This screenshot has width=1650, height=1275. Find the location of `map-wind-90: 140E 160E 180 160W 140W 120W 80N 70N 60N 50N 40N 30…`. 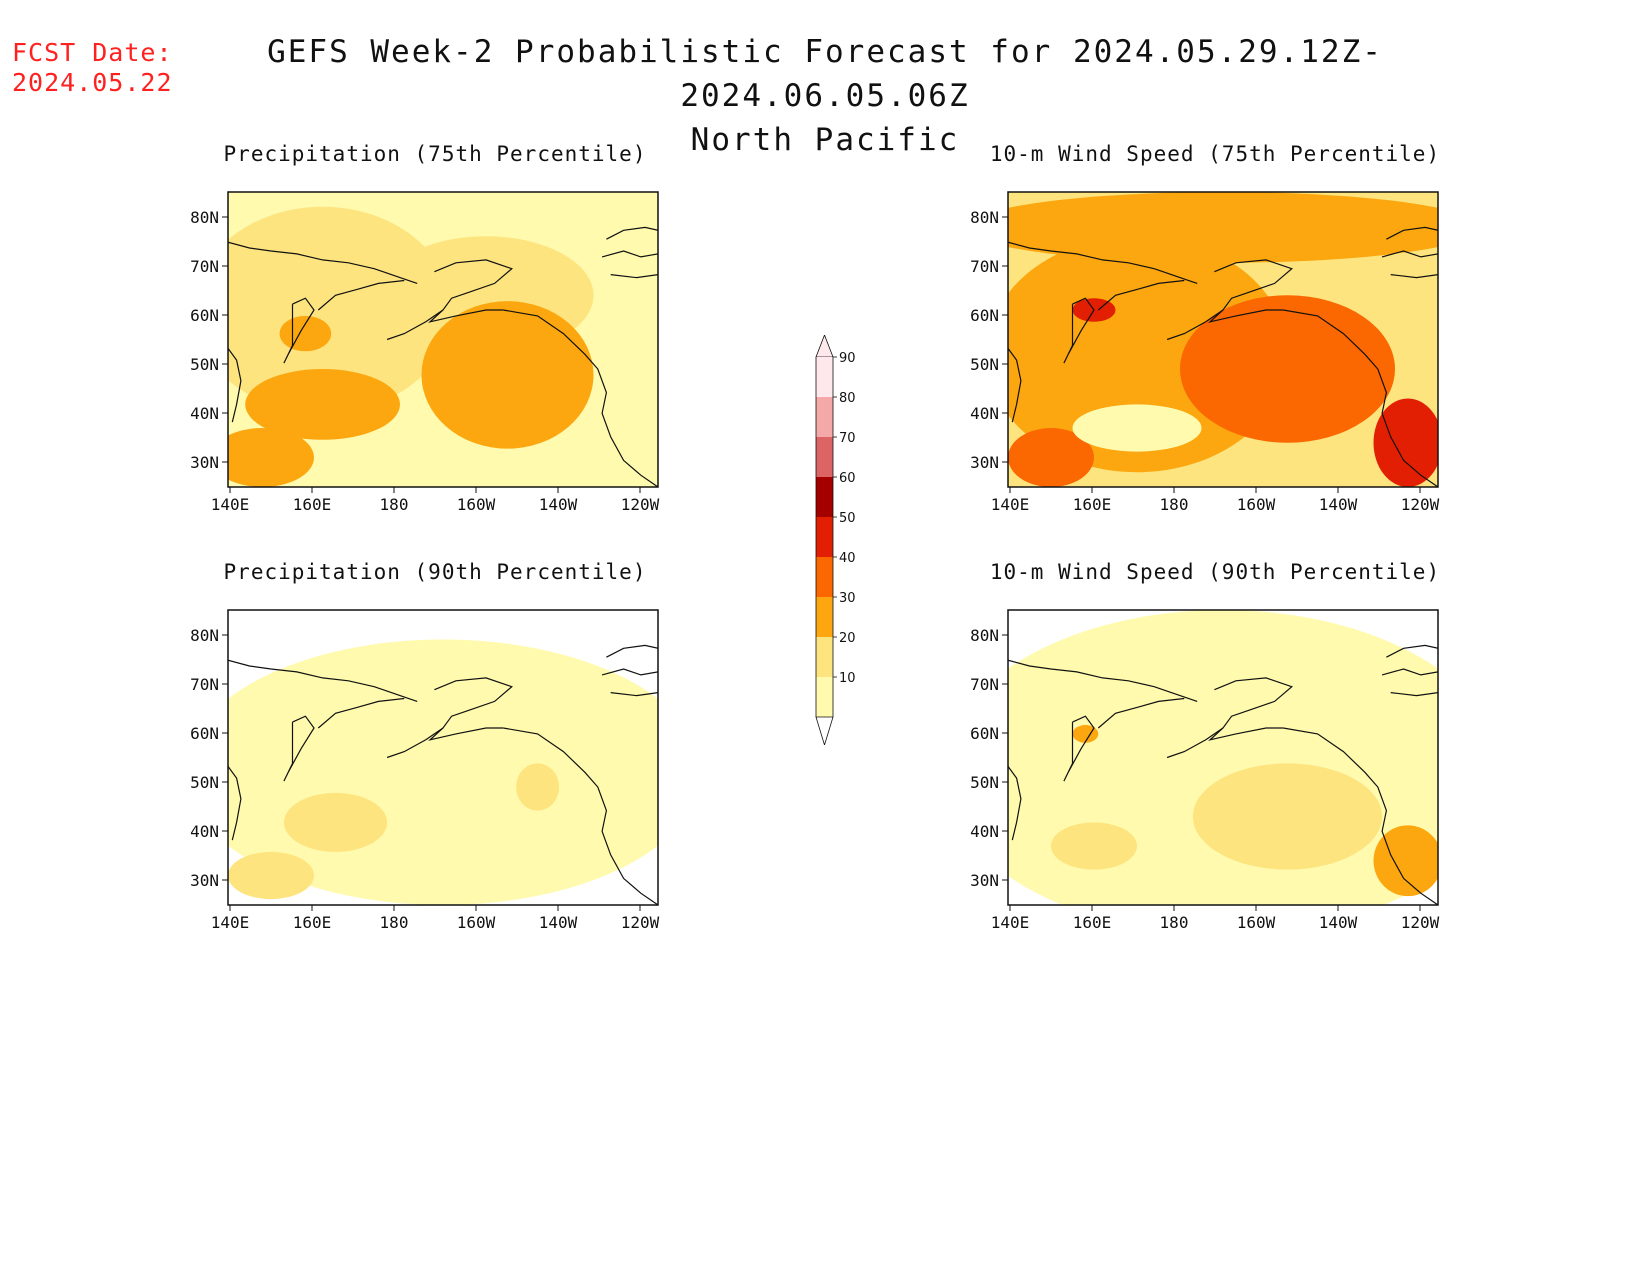

map-wind-90: 140E 160E 180 160W 140W 120W 80N 70N 60N 50N 40N 30… is located at coordinates (1205, 770).